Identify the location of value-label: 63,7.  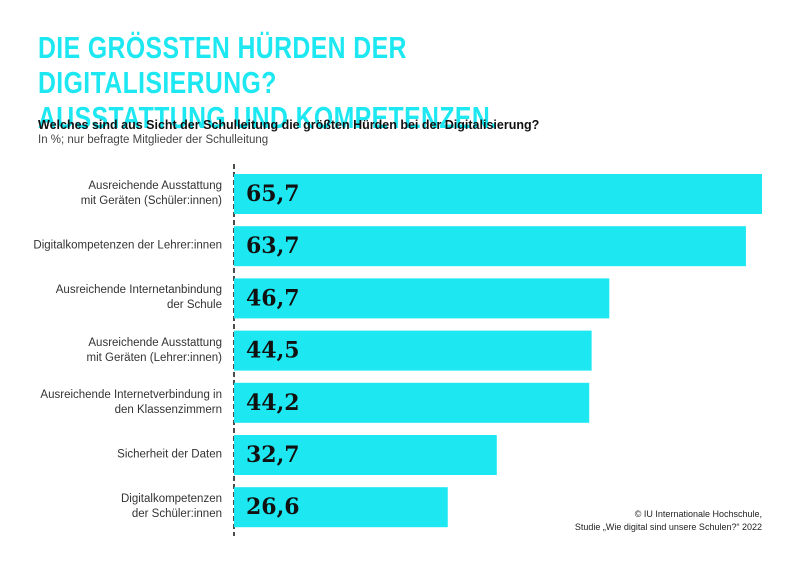
(273, 246).